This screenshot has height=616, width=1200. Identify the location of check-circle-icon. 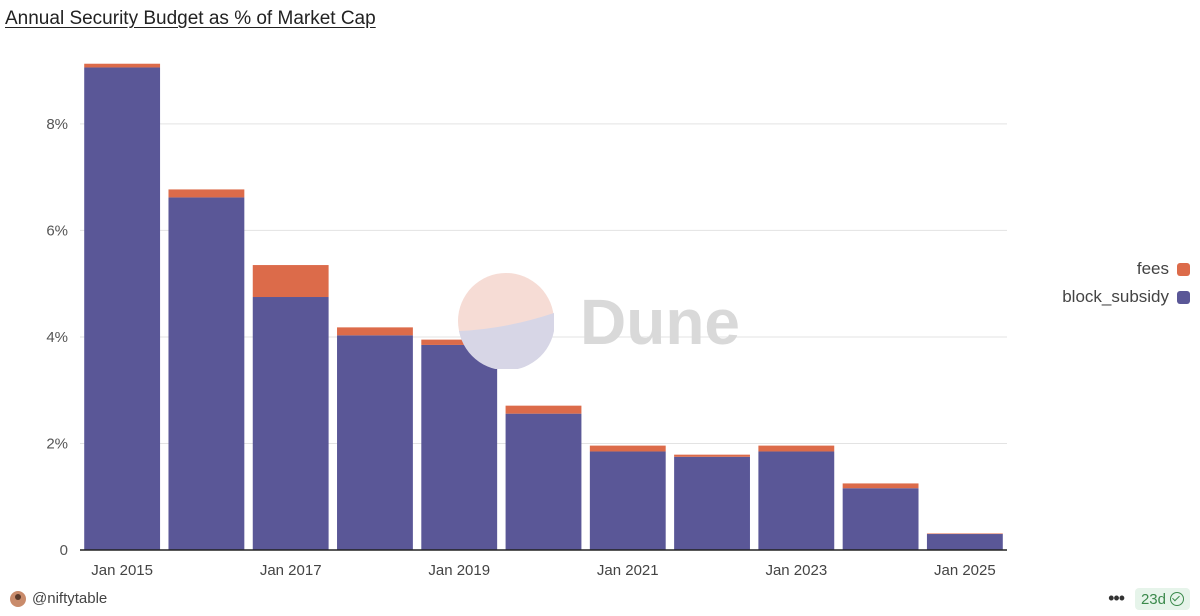
(1177, 599).